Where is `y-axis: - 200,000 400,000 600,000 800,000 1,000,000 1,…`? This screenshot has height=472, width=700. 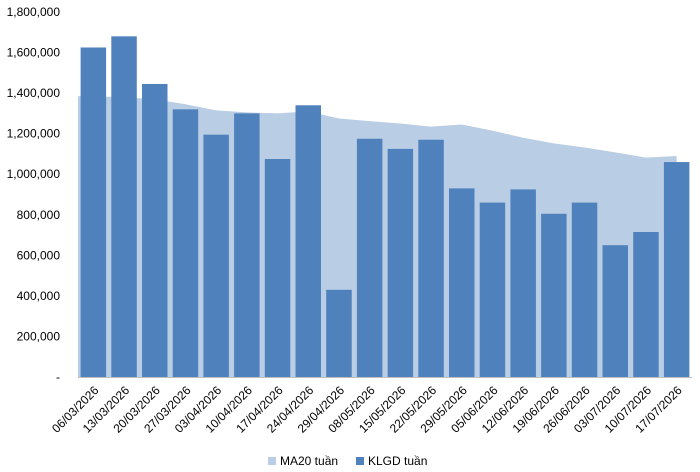
y-axis: - 200,000 400,000 600,000 800,000 1,000,000 1,… is located at coordinates (34, 194).